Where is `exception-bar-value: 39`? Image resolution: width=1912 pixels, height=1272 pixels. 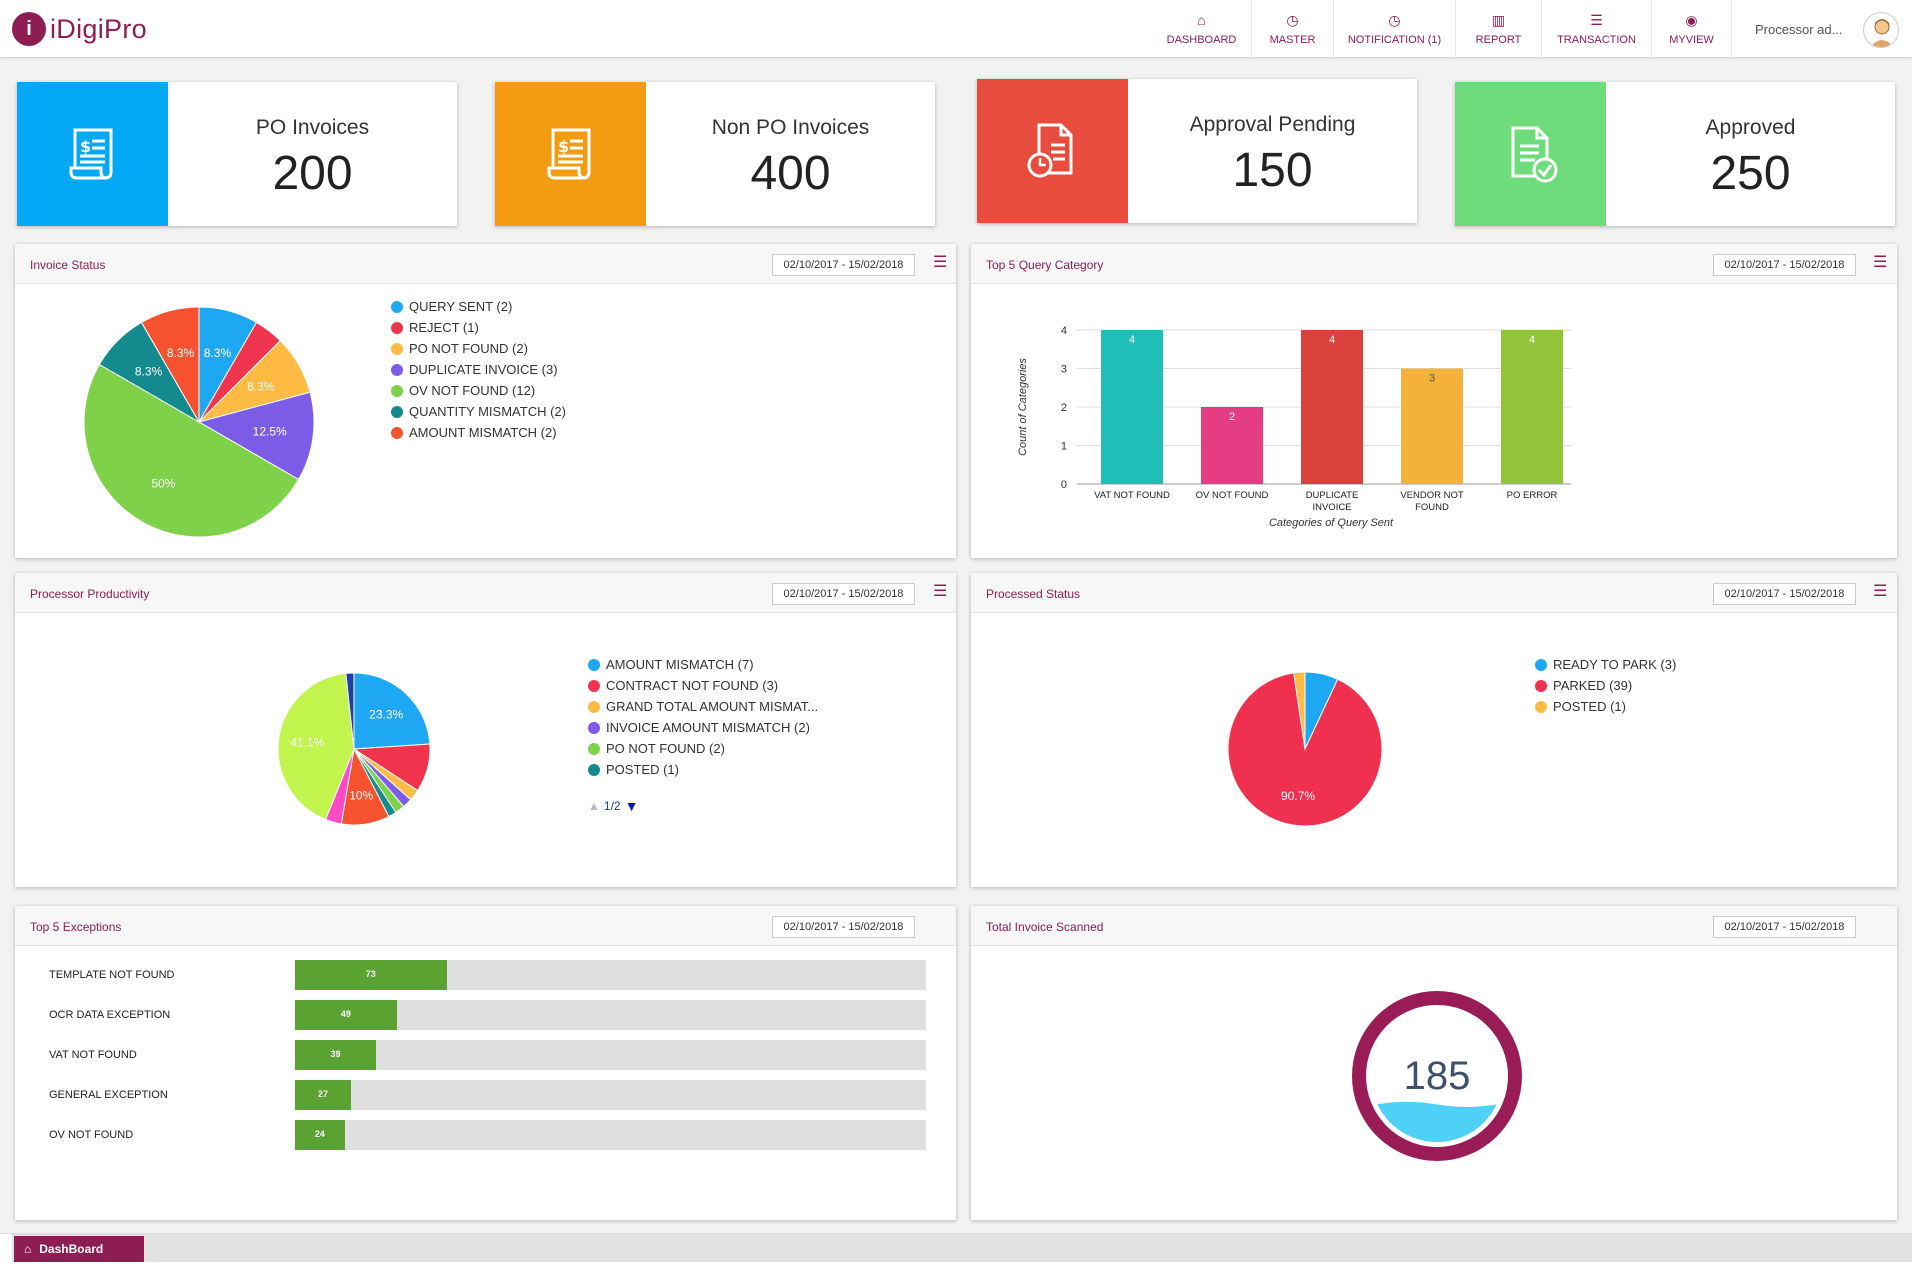
exception-bar-value: 39 is located at coordinates (335, 1054).